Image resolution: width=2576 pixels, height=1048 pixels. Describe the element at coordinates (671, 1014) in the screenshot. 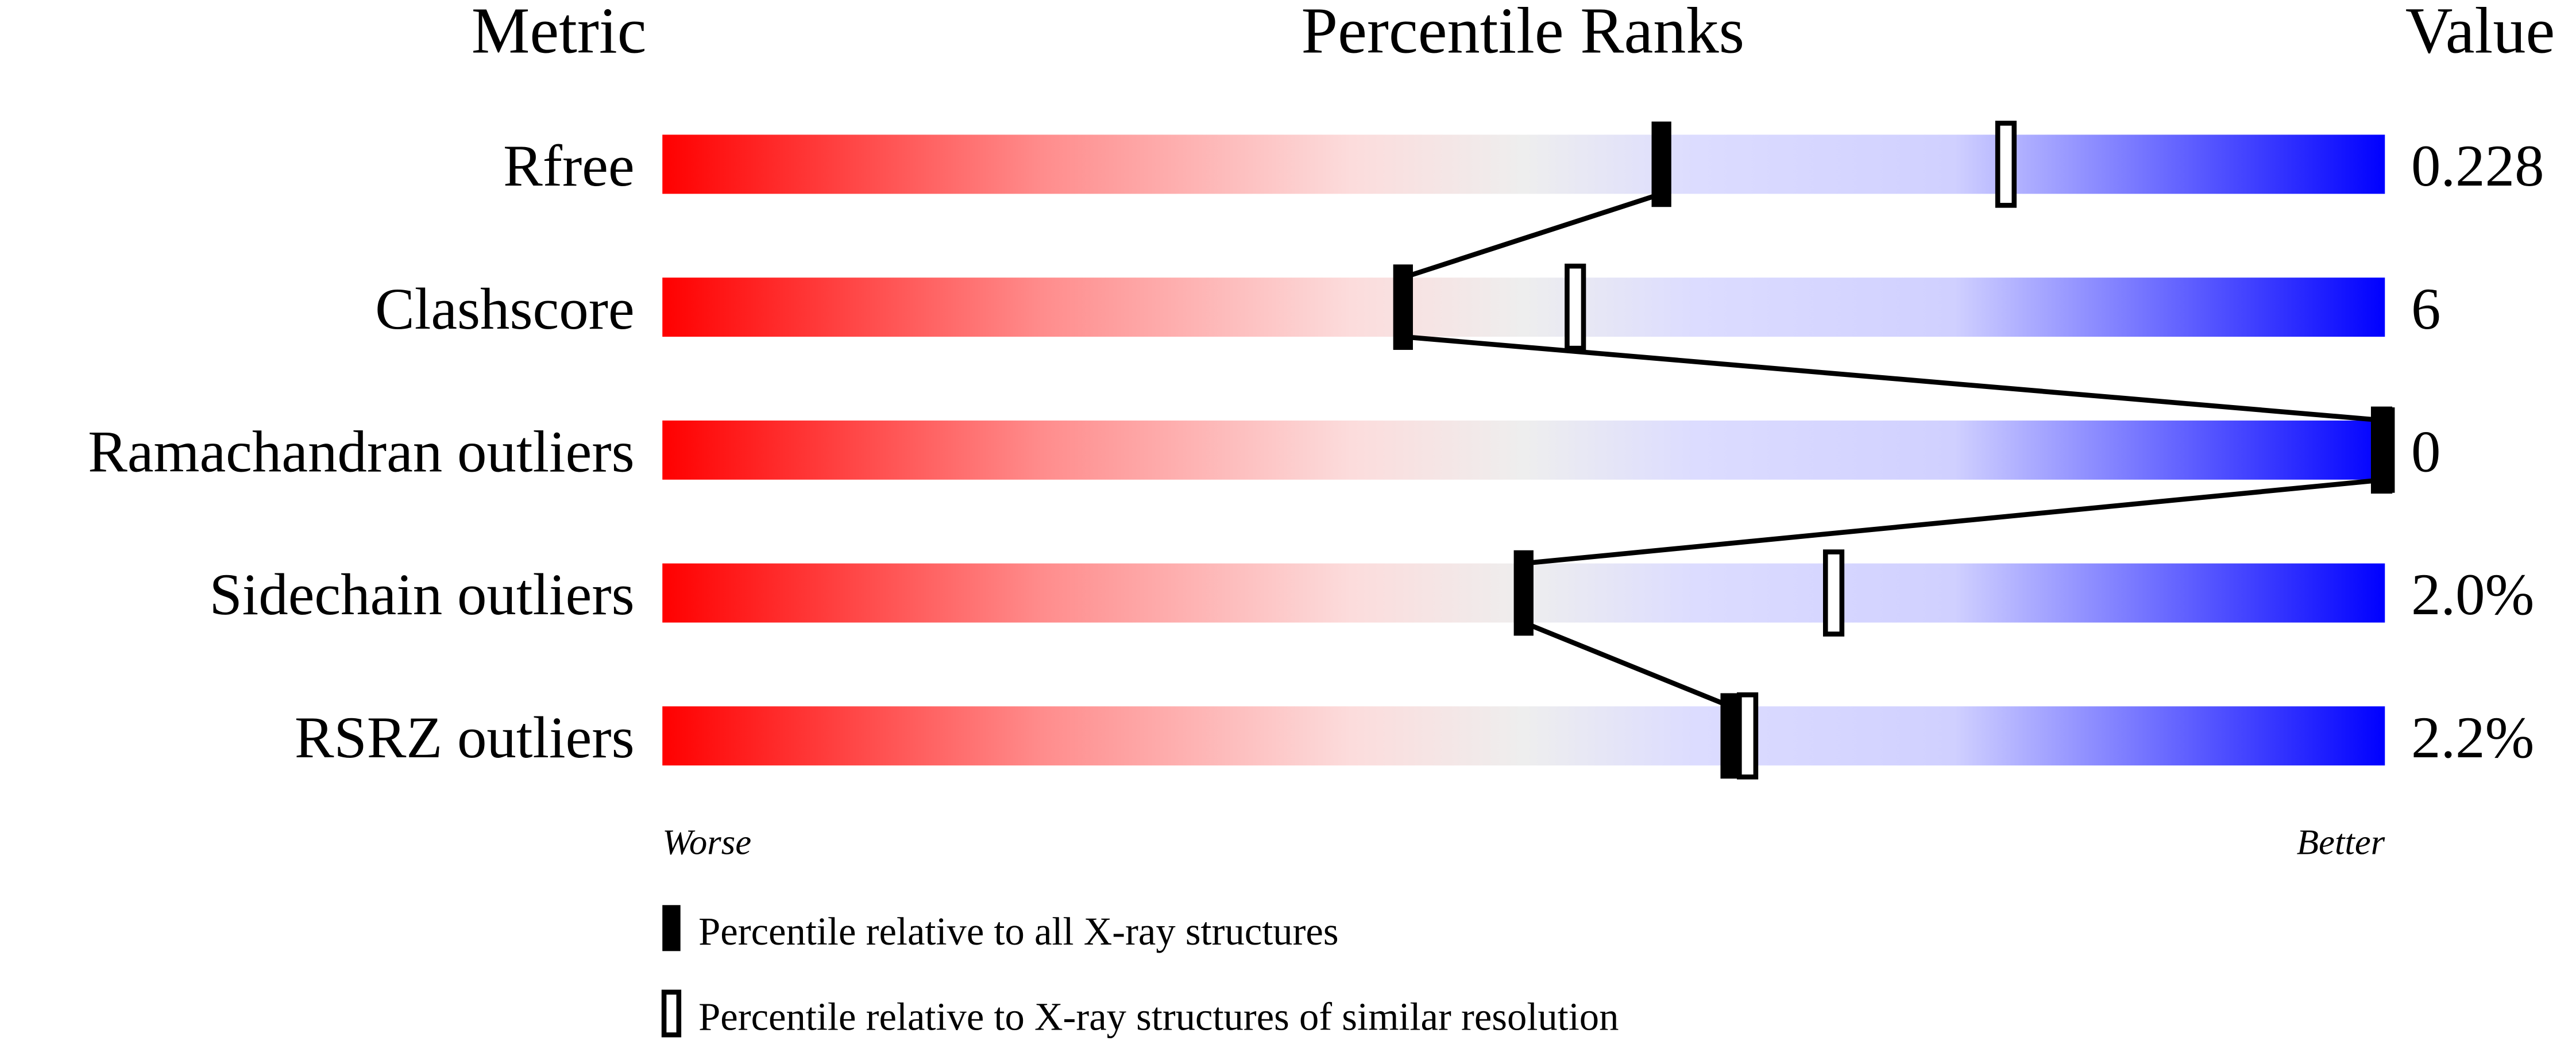

I see `legend-open-marker` at that location.